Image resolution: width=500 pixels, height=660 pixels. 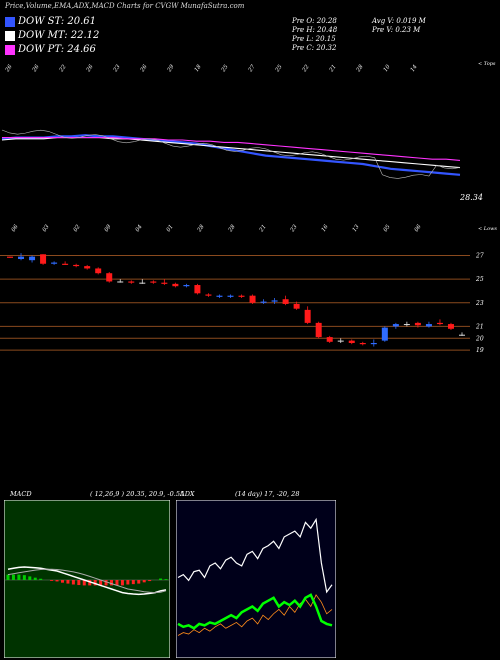 I want to click on legend-dow-pt: DOW PT: 24.66, so click(x=50, y=49).